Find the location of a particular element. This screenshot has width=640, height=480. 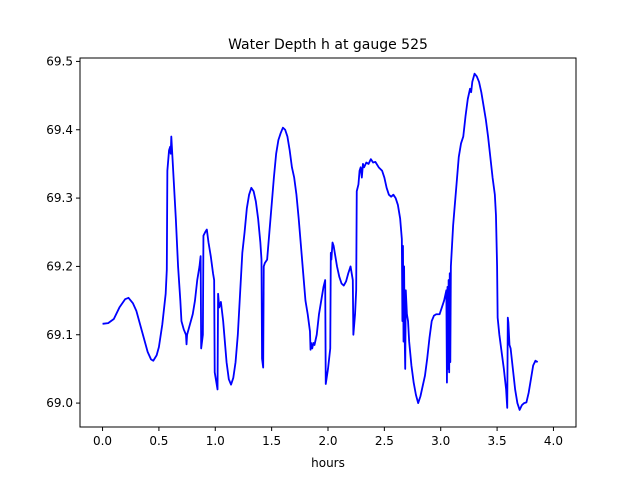

y-axis: 69.0 69.1 69.2 69.3 69.4 69.5 is located at coordinates (63, 232).